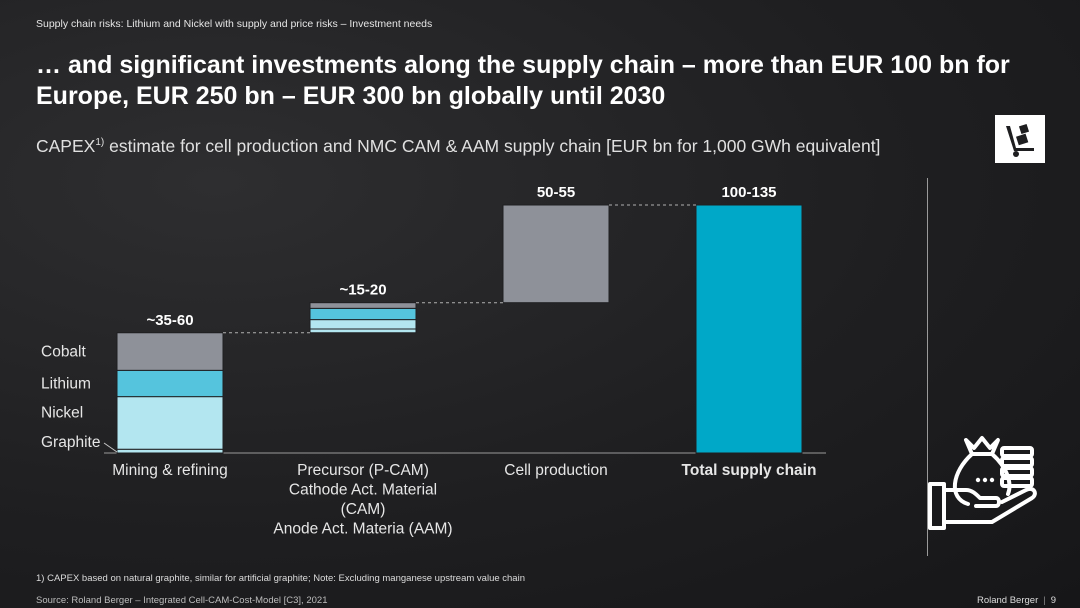 Image resolution: width=1080 pixels, height=608 pixels. What do you see at coordinates (100, 143) in the screenshot?
I see `subtitle-footnote-mark: 1)` at bounding box center [100, 143].